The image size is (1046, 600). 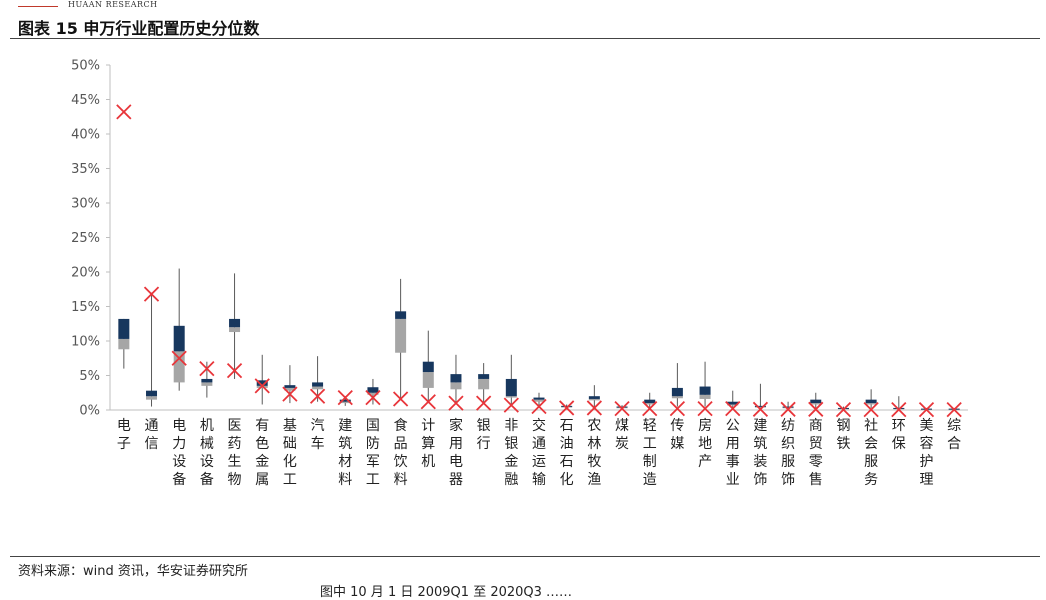 I want to click on x-tick-label: 商贸零售, so click(x=816, y=453).